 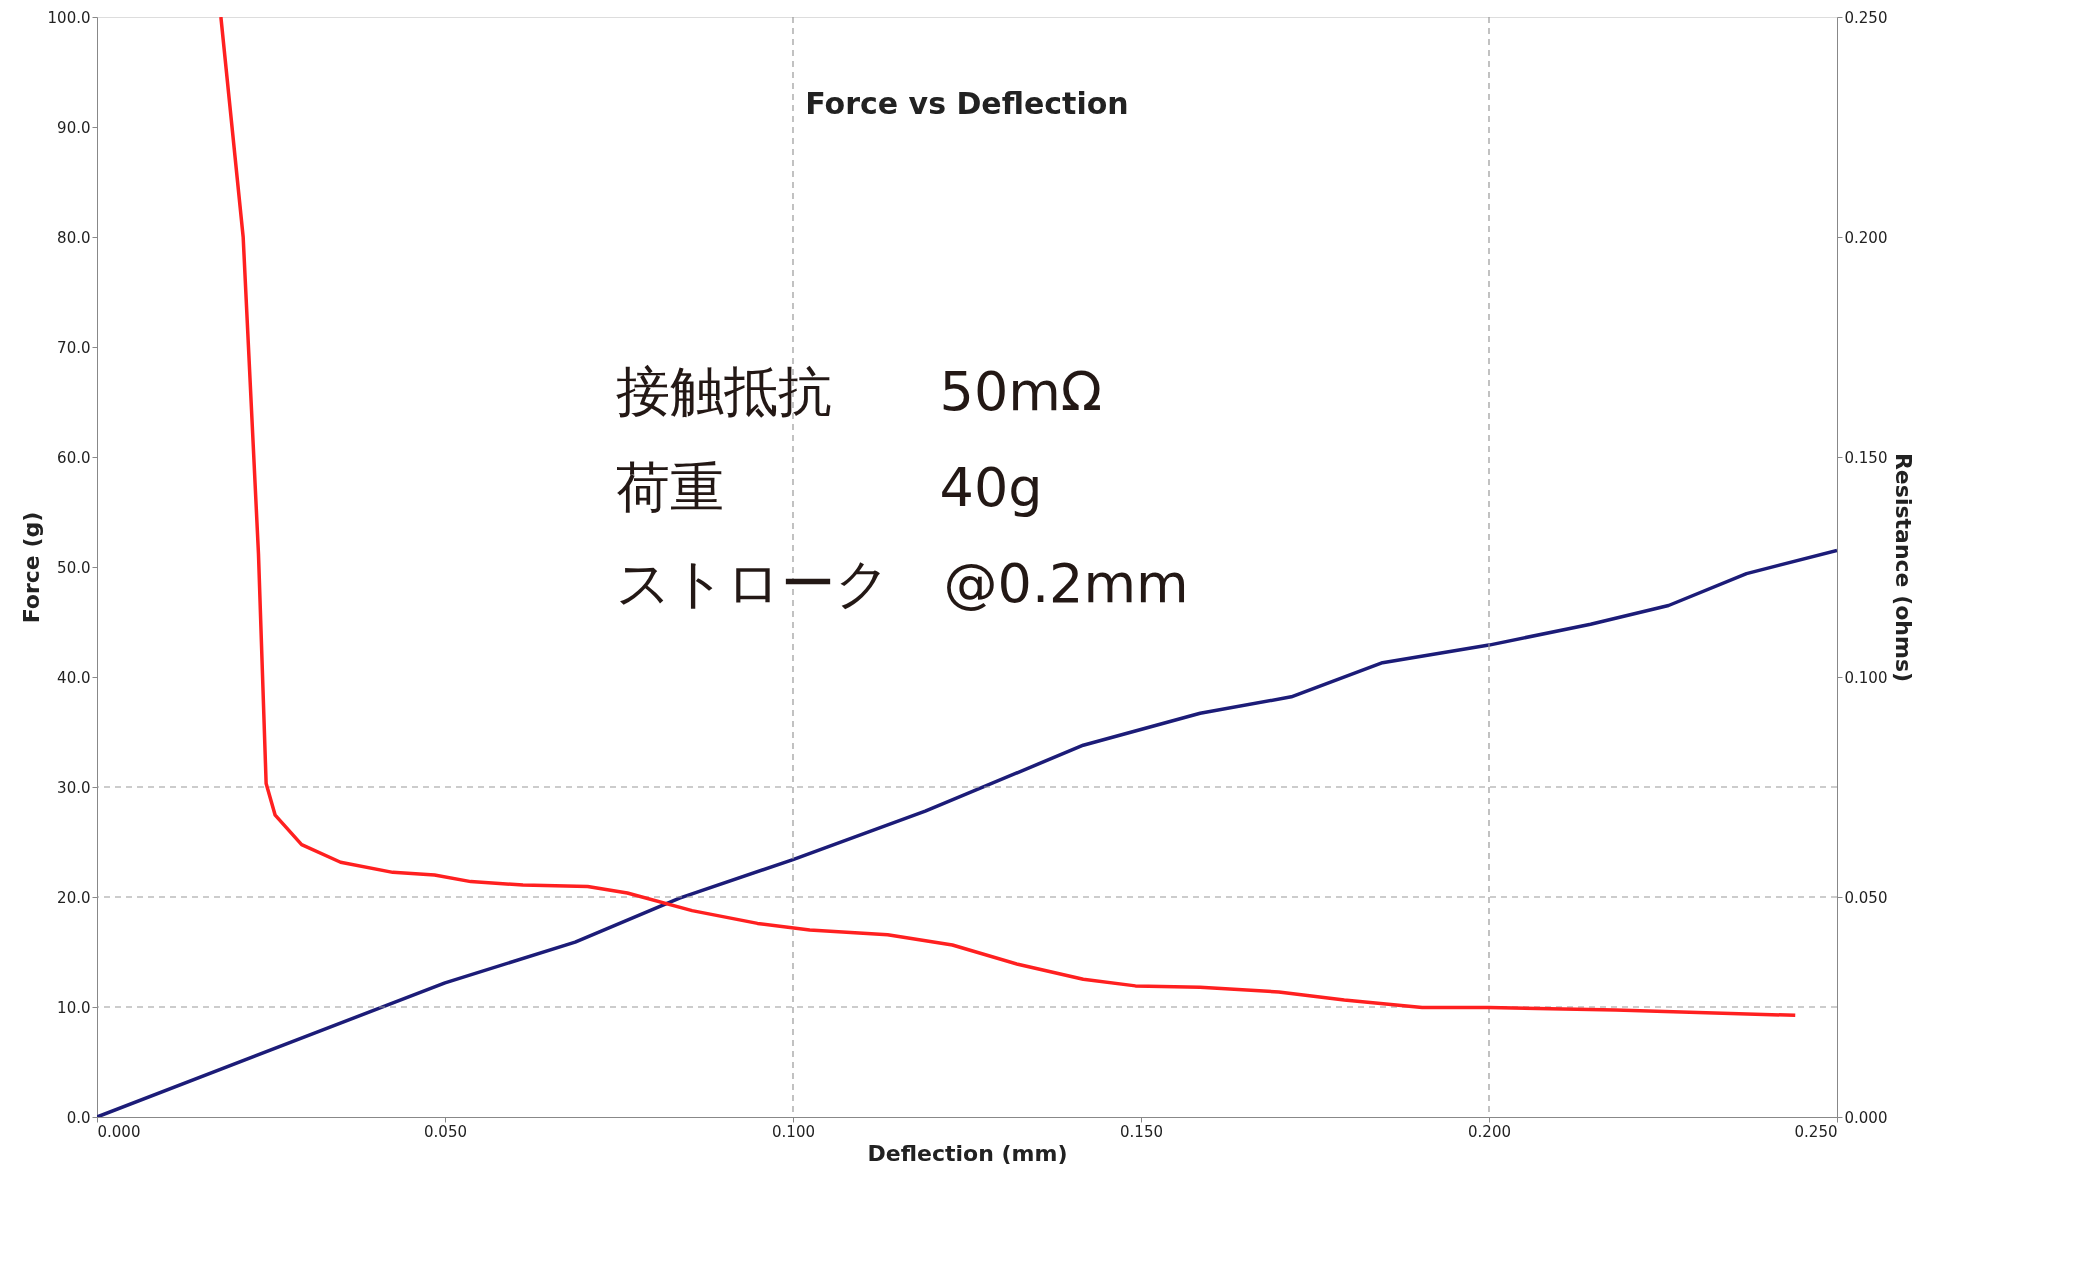 I want to click on annotation: 荷重 40g, so click(x=829, y=487).